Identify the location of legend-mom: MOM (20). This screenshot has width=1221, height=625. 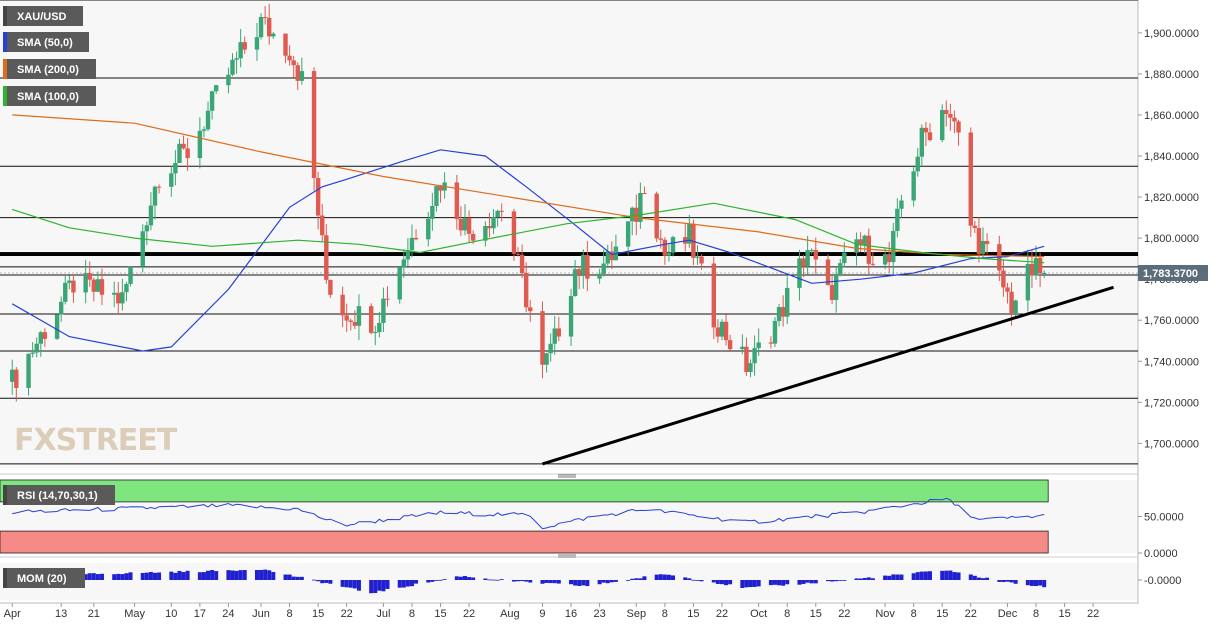
(44, 578).